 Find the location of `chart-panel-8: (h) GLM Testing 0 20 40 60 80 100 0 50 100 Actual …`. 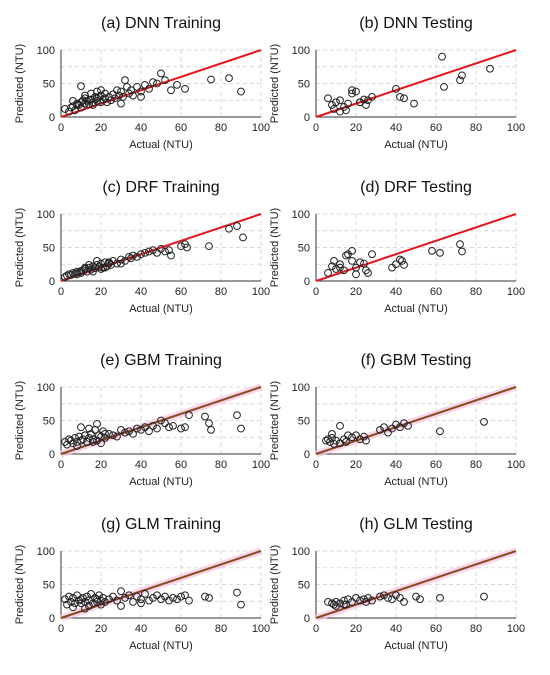

chart-panel-8: (h) GLM Testing 0 20 40 60 80 100 0 50 100 Actual … is located at coordinates (397, 584).